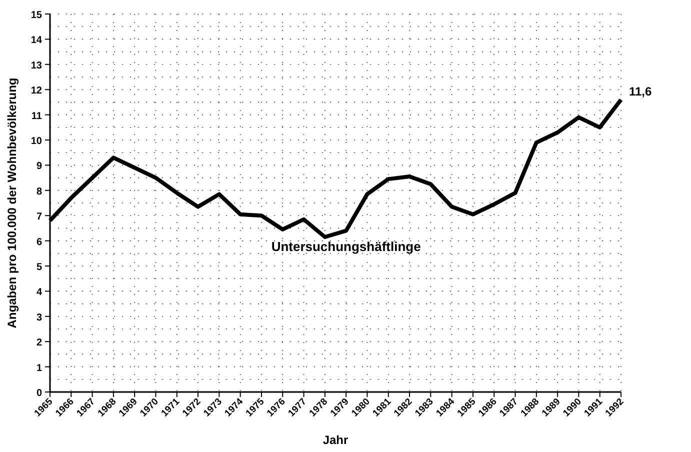 Image resolution: width=691 pixels, height=452 pixels. Describe the element at coordinates (36, 116) in the screenshot. I see `y-tick-label: 11` at that location.